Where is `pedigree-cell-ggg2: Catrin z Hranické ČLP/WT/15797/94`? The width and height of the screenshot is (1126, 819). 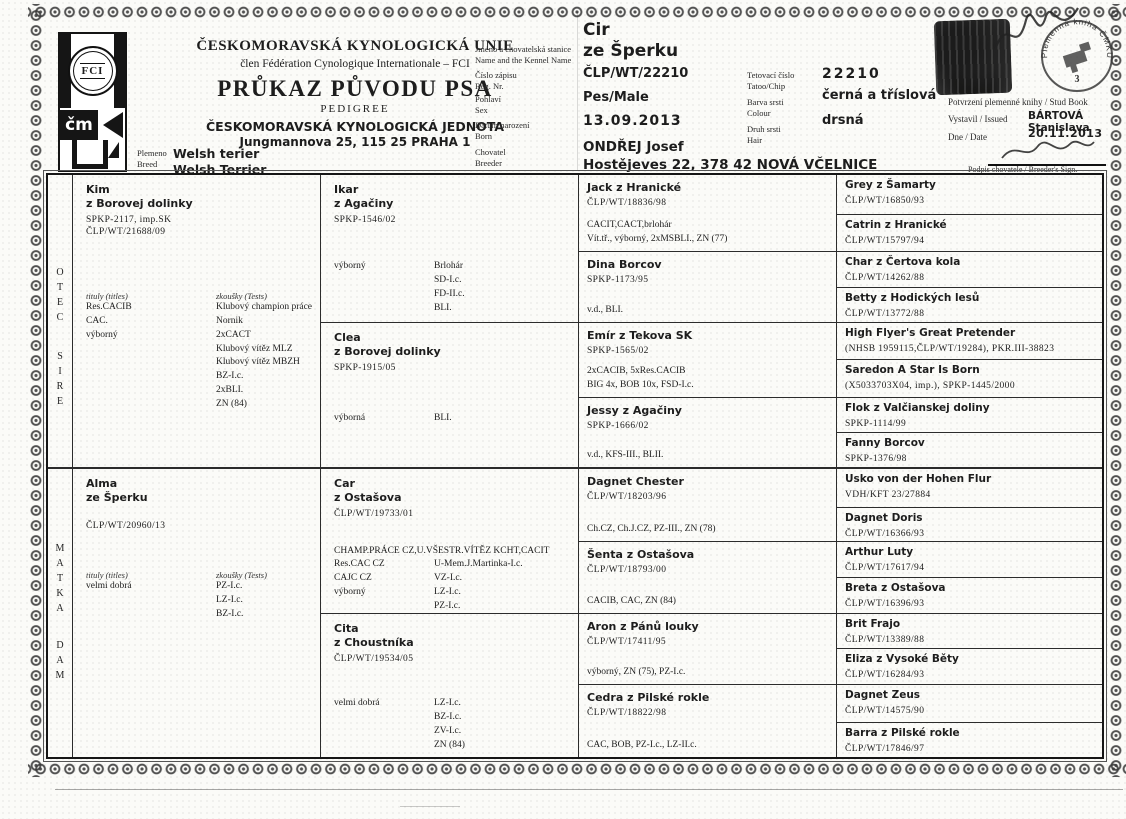
pedigree-cell-ggg2: Catrin z Hranické ČLP/WT/15797/94 is located at coordinates (969, 232).